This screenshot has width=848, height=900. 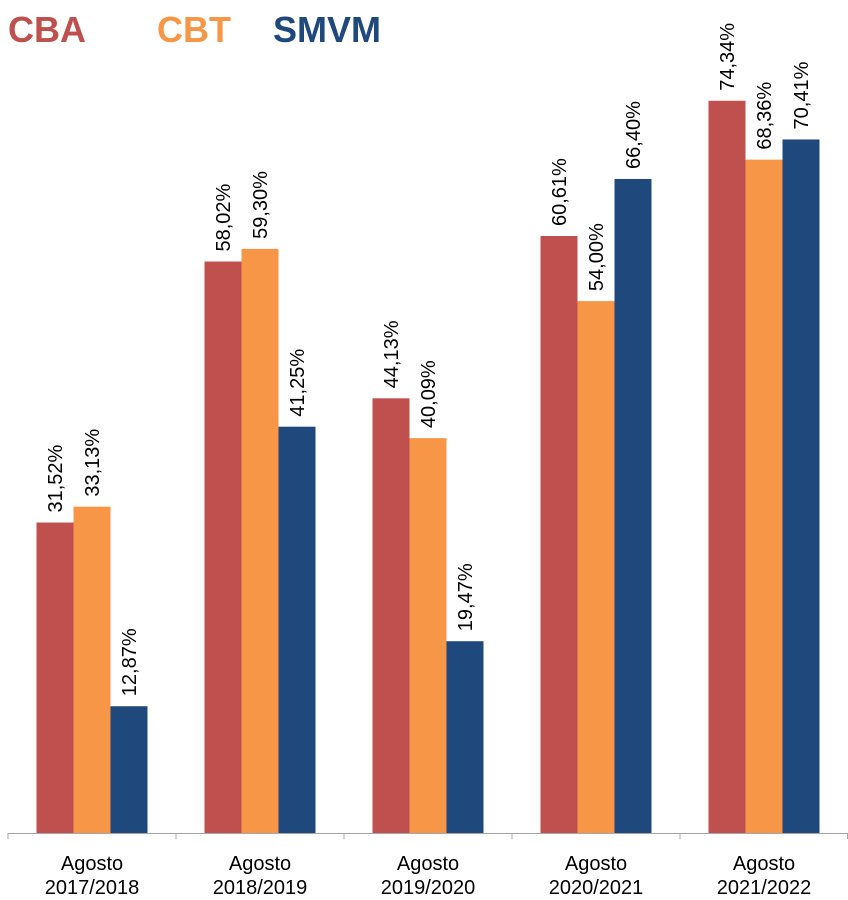 What do you see at coordinates (802, 95) in the screenshot?
I see `data-label-smvm-5: 70,41%` at bounding box center [802, 95].